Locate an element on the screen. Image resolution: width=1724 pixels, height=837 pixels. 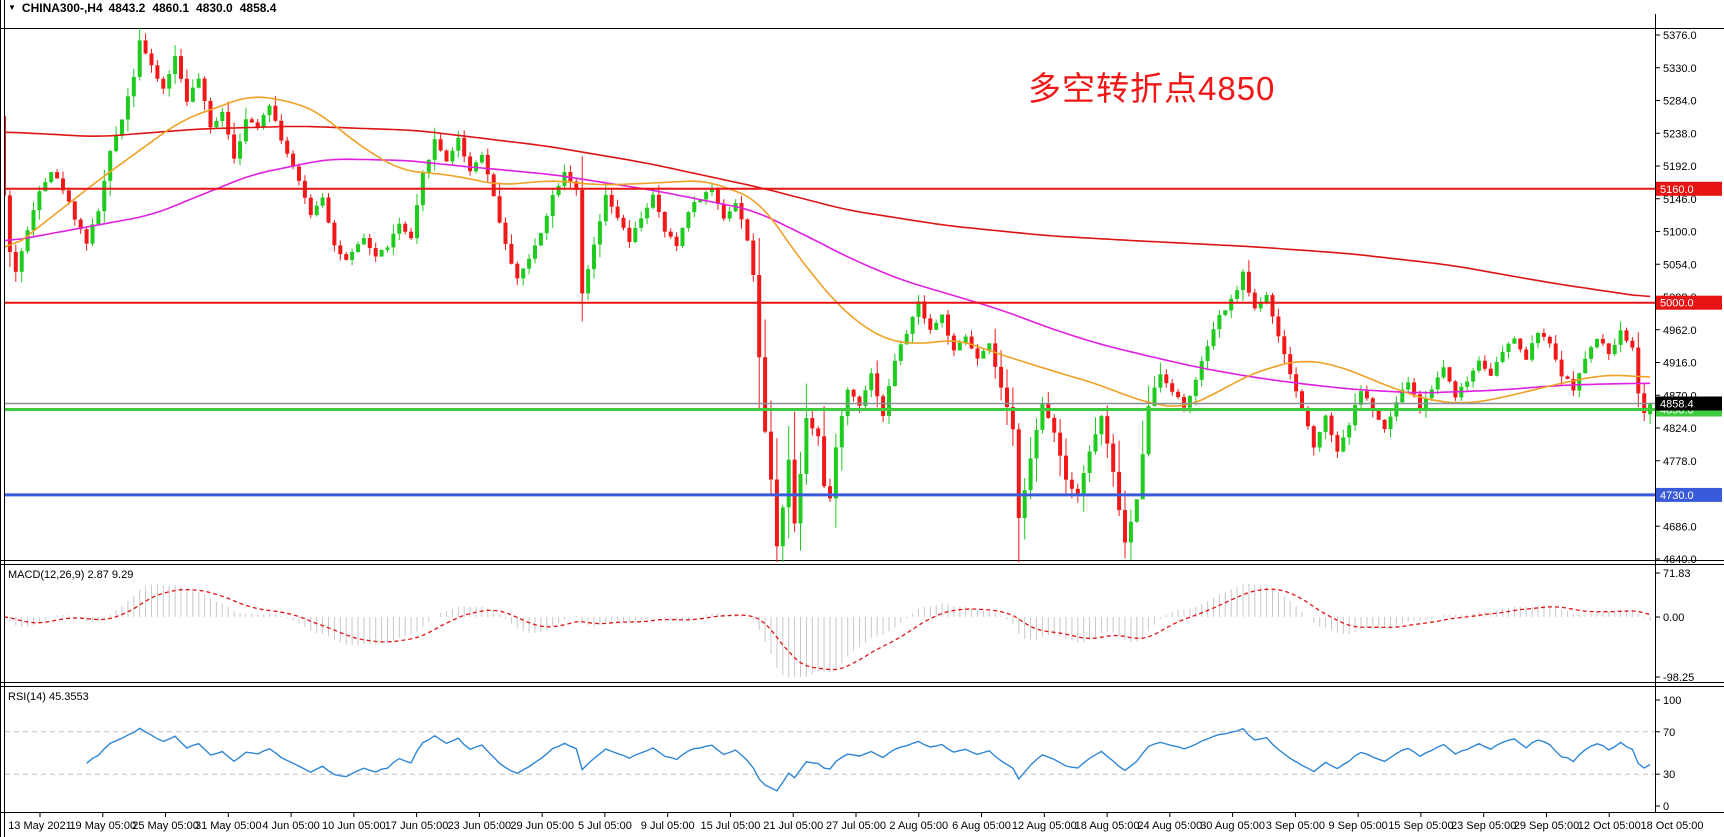
macd-axis: 71.83 0.00 -98.25 is located at coordinates (1674, 626).